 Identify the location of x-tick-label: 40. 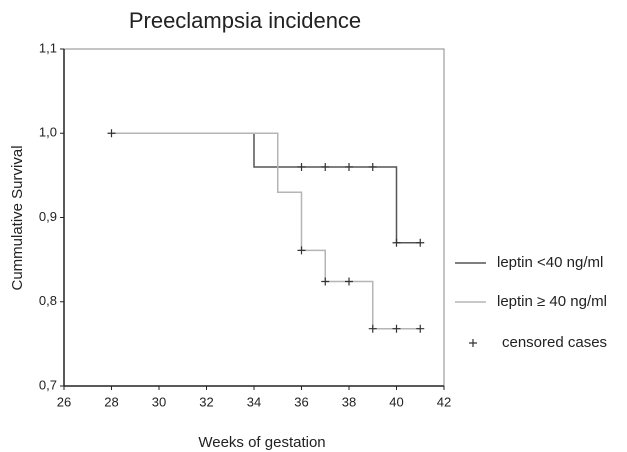
(396, 401).